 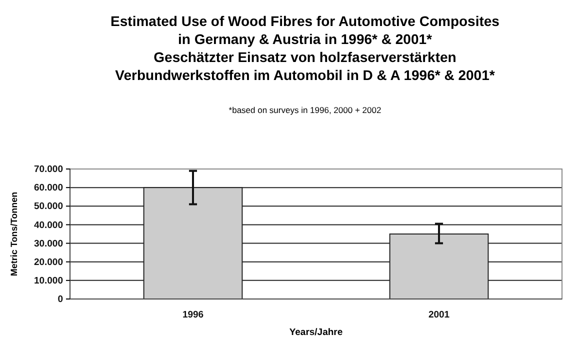 I want to click on y-tick-label: 30.000, so click(x=48, y=244).